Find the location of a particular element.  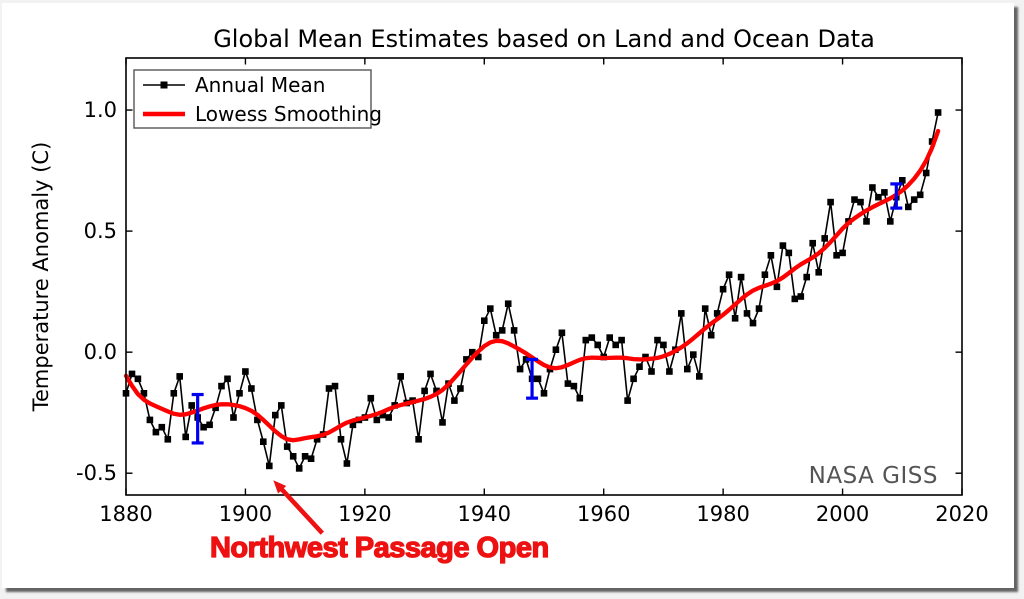

annotation-arrowhead is located at coordinates (280, 487).